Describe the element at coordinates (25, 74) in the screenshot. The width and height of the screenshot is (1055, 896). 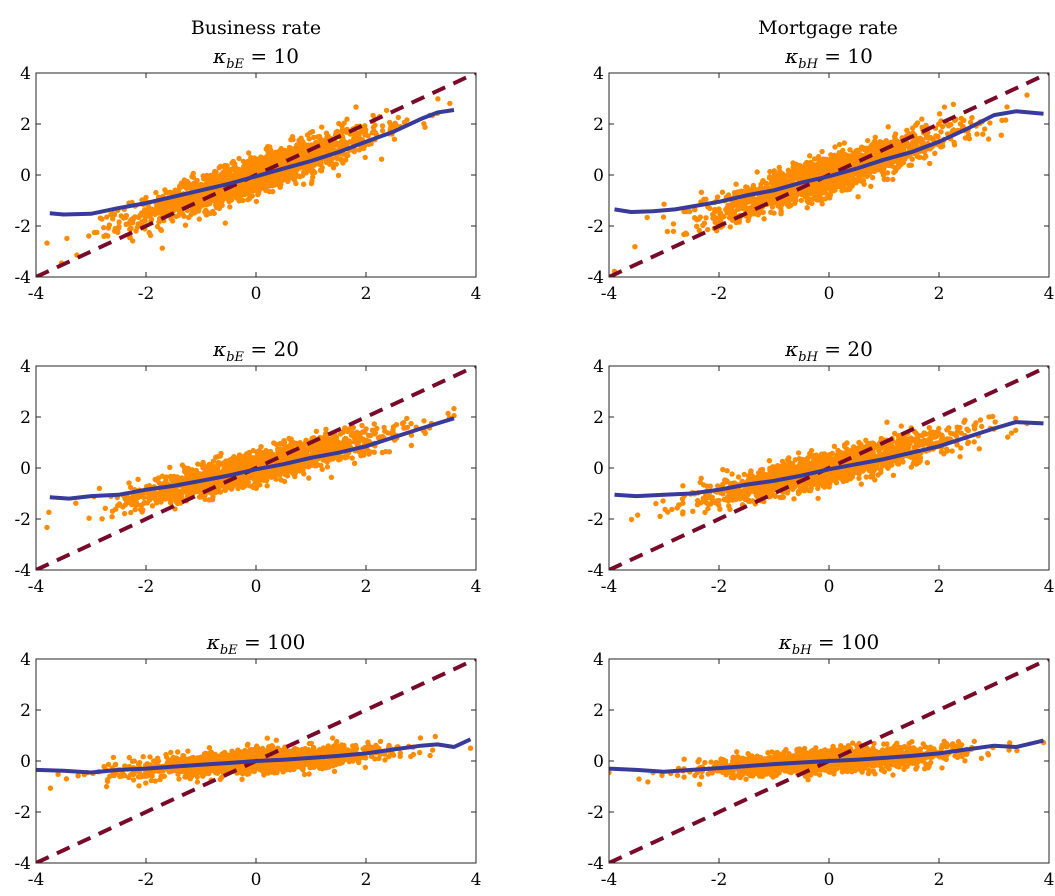
I see `y-tick-label: 4` at that location.